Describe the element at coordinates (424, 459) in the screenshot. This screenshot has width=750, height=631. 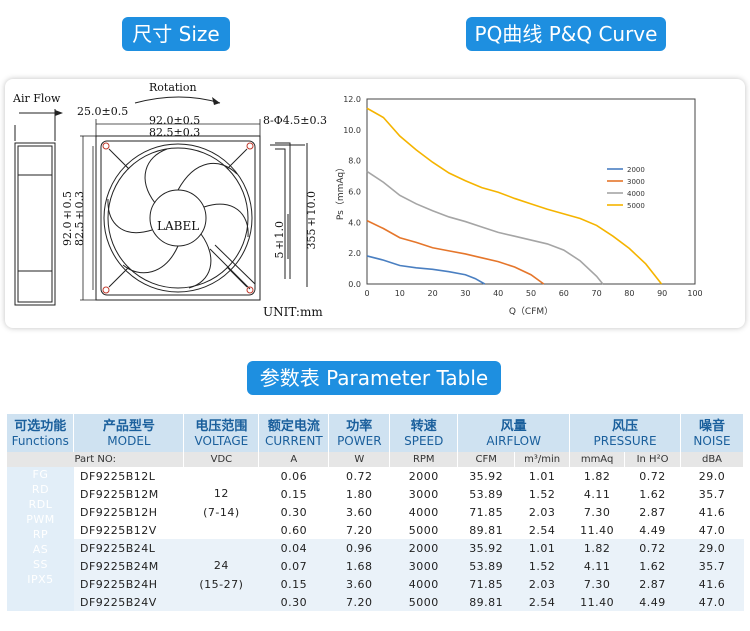
I see `unit-rpm: RPM` at that location.